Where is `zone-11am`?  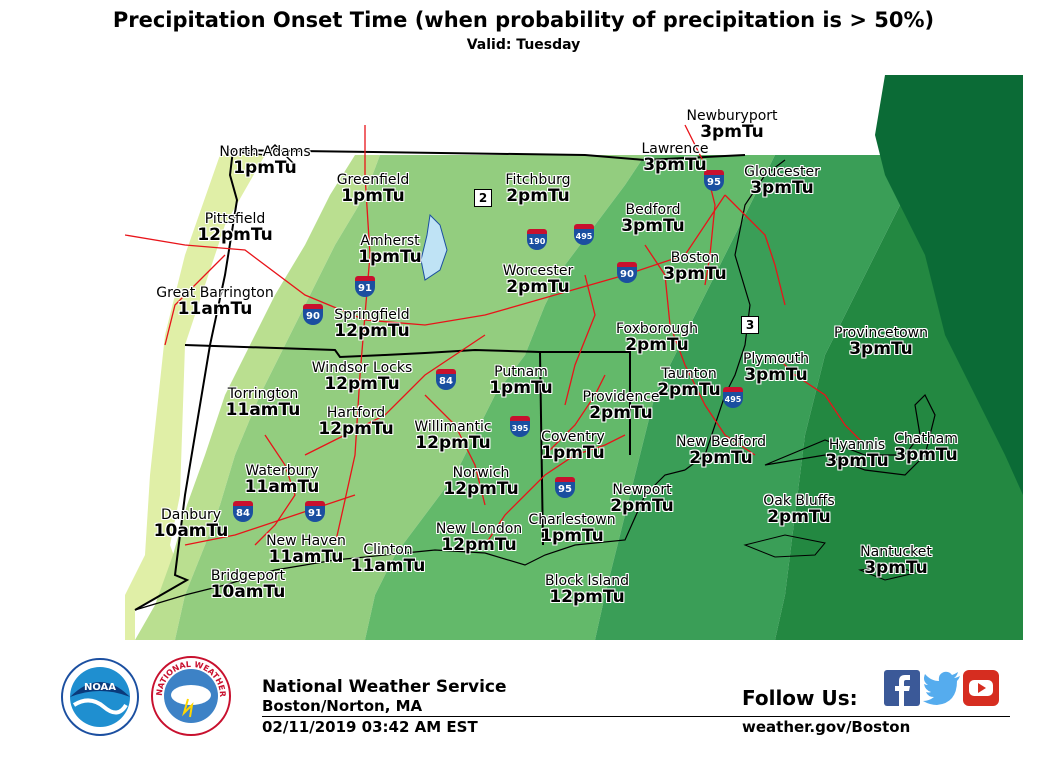 zone-11am is located at coordinates (257, 397).